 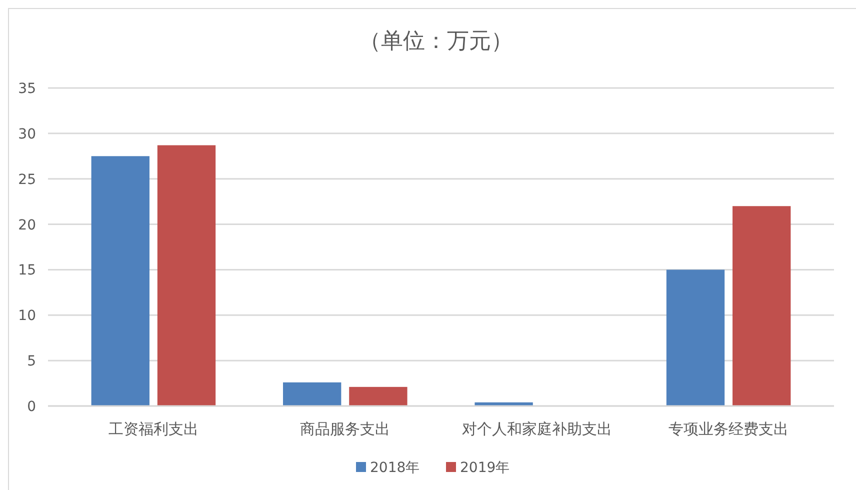 I want to click on y-tick-label: 25, so click(x=27, y=180).